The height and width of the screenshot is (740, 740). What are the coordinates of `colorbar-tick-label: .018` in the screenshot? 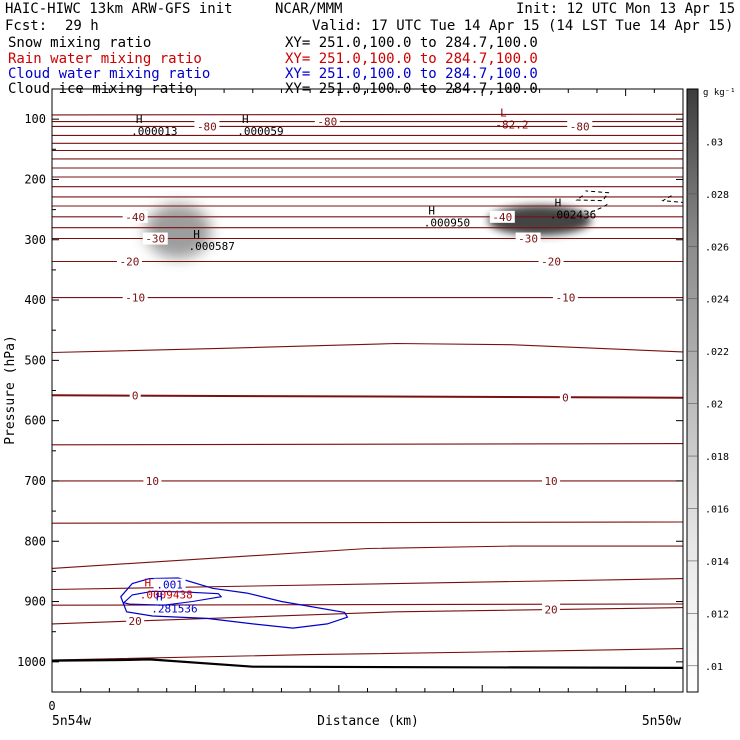 It's located at (717, 457).